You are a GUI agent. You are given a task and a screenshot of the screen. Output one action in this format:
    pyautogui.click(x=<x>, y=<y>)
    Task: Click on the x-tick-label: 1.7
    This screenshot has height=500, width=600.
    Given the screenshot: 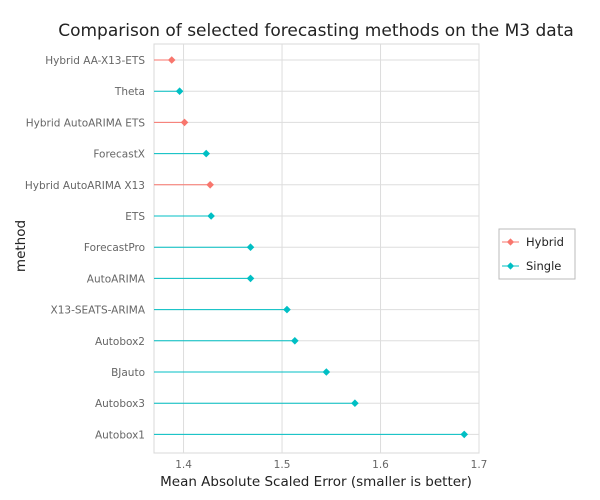 What is the action you would take?
    pyautogui.click(x=479, y=465)
    